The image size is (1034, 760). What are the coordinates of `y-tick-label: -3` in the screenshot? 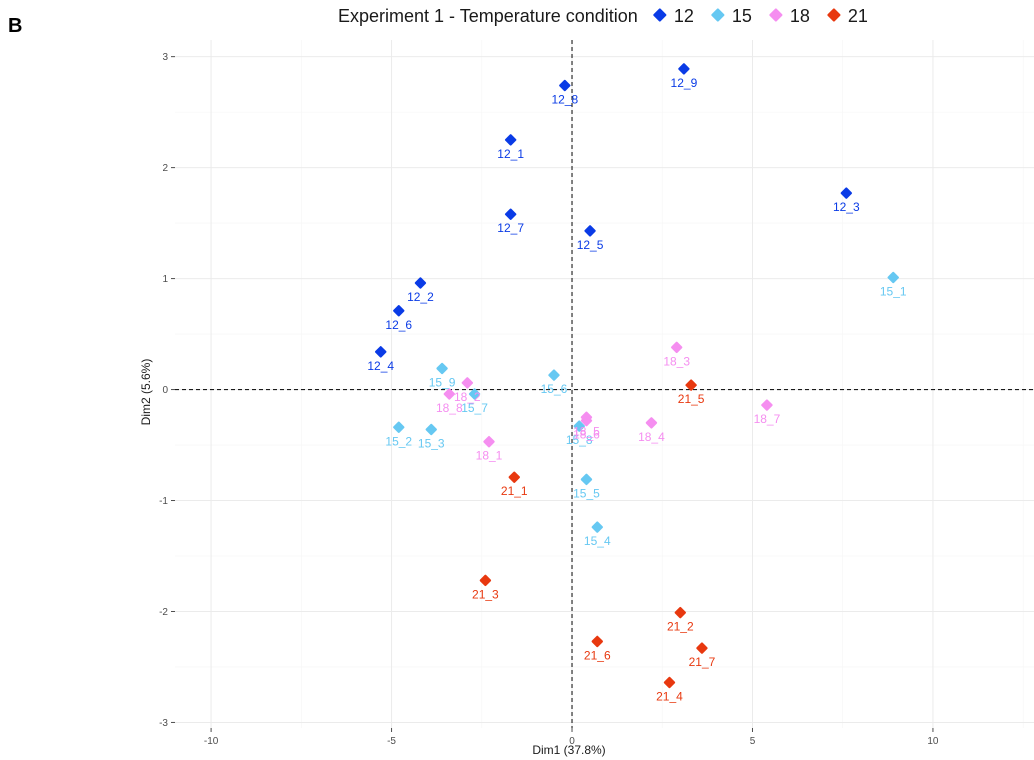 It's located at (163, 723).